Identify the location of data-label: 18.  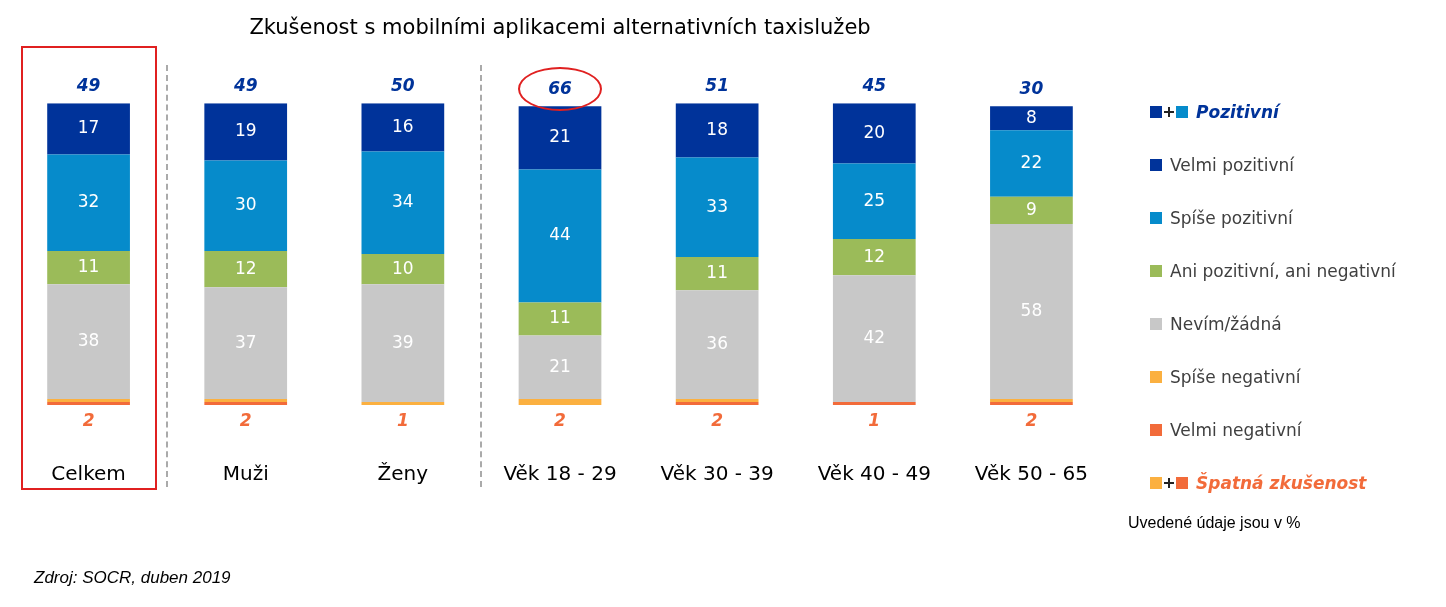
(717, 128).